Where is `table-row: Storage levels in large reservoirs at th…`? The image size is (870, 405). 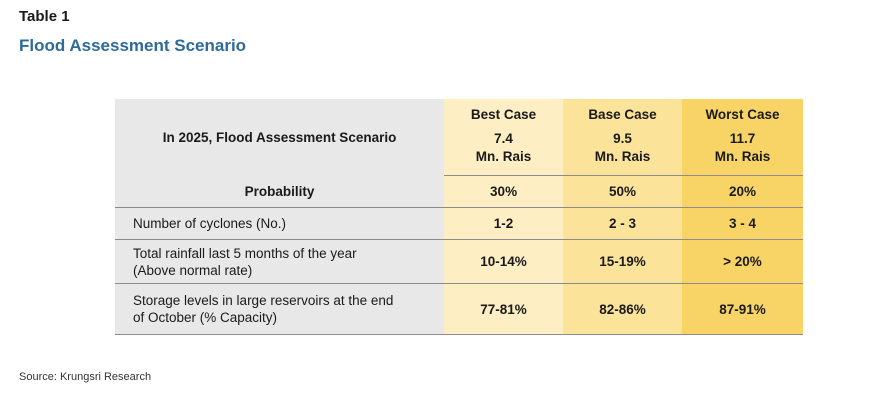 table-row: Storage levels in large reservoirs at th… is located at coordinates (459, 309).